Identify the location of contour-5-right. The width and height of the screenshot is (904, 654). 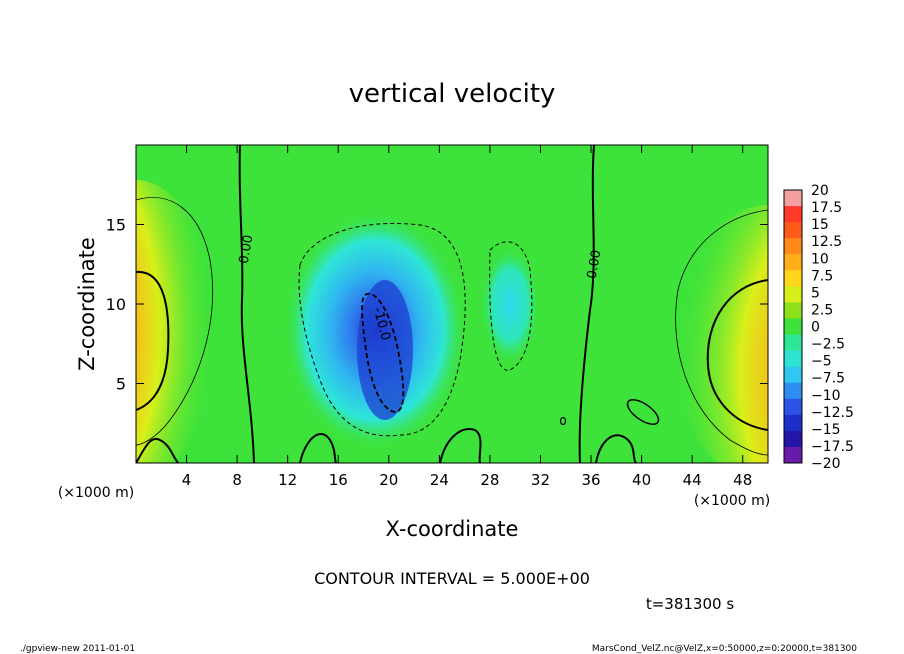
(721, 332).